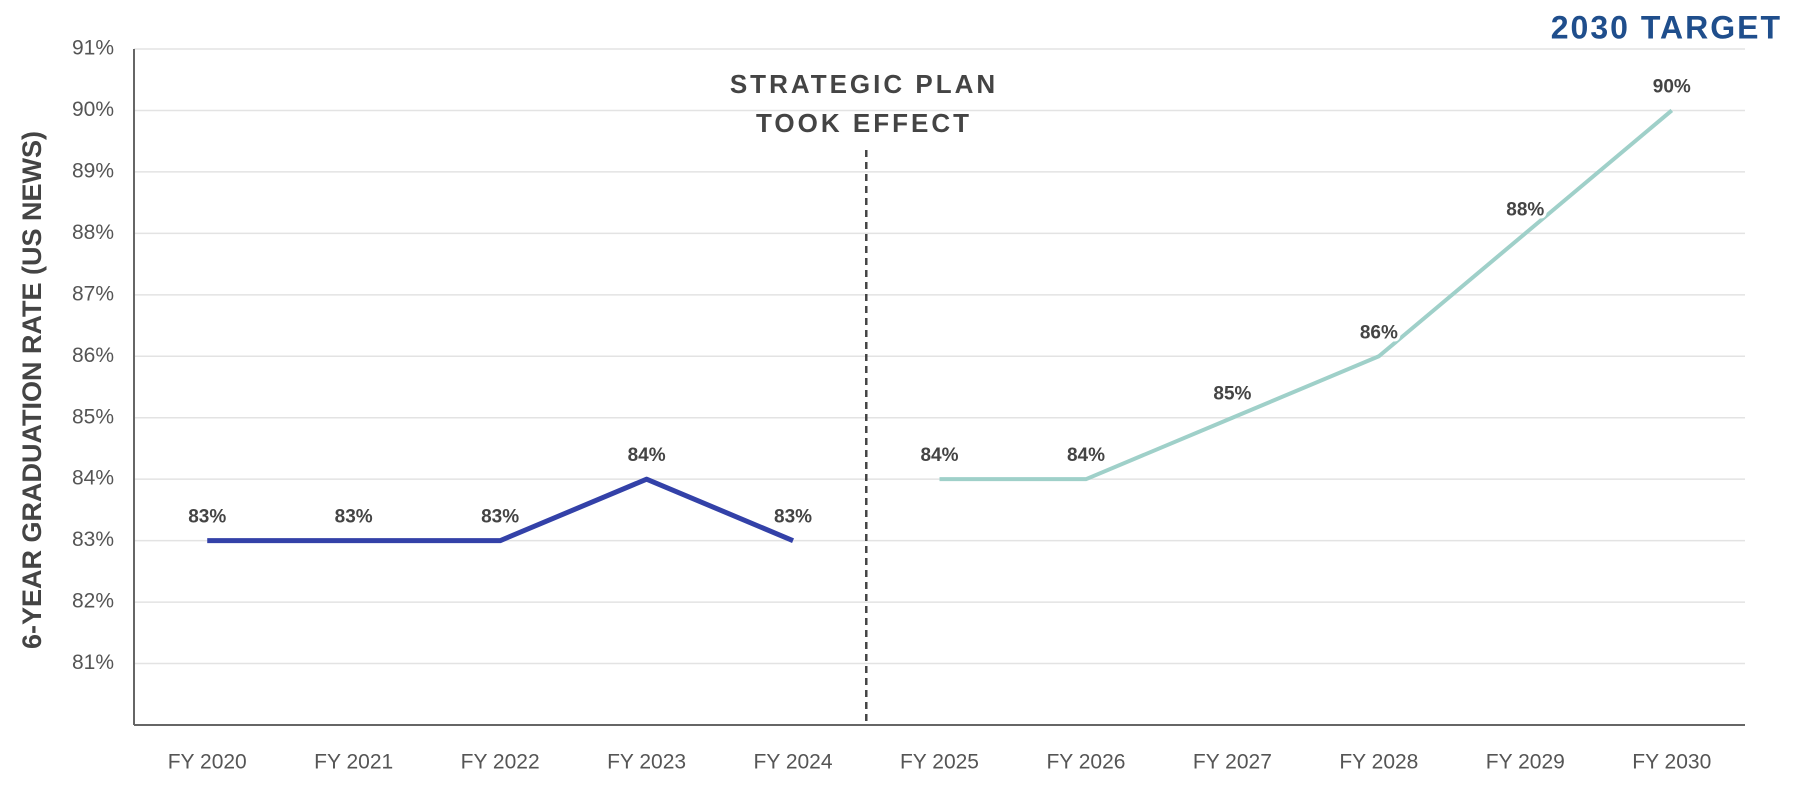 This screenshot has width=1798, height=797. I want to click on annotation: STRATEGIC PLAN, so click(864, 84).